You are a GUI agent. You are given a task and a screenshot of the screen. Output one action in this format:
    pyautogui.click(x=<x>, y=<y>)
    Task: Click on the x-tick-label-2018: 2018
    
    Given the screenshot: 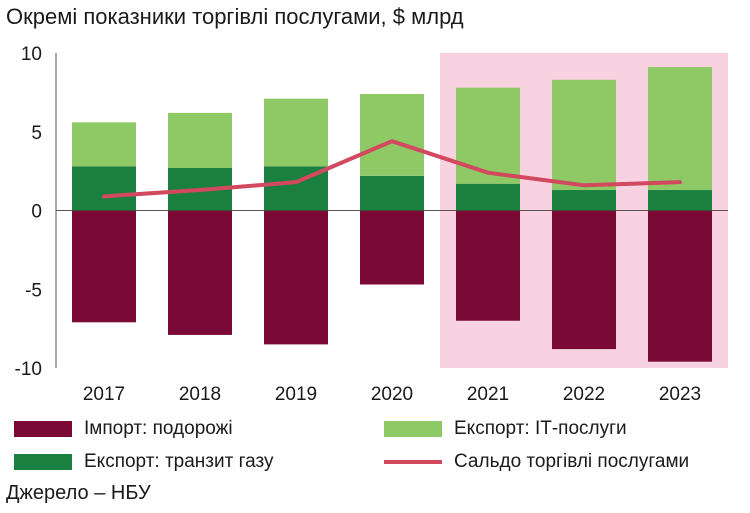 What is the action you would take?
    pyautogui.click(x=200, y=394)
    